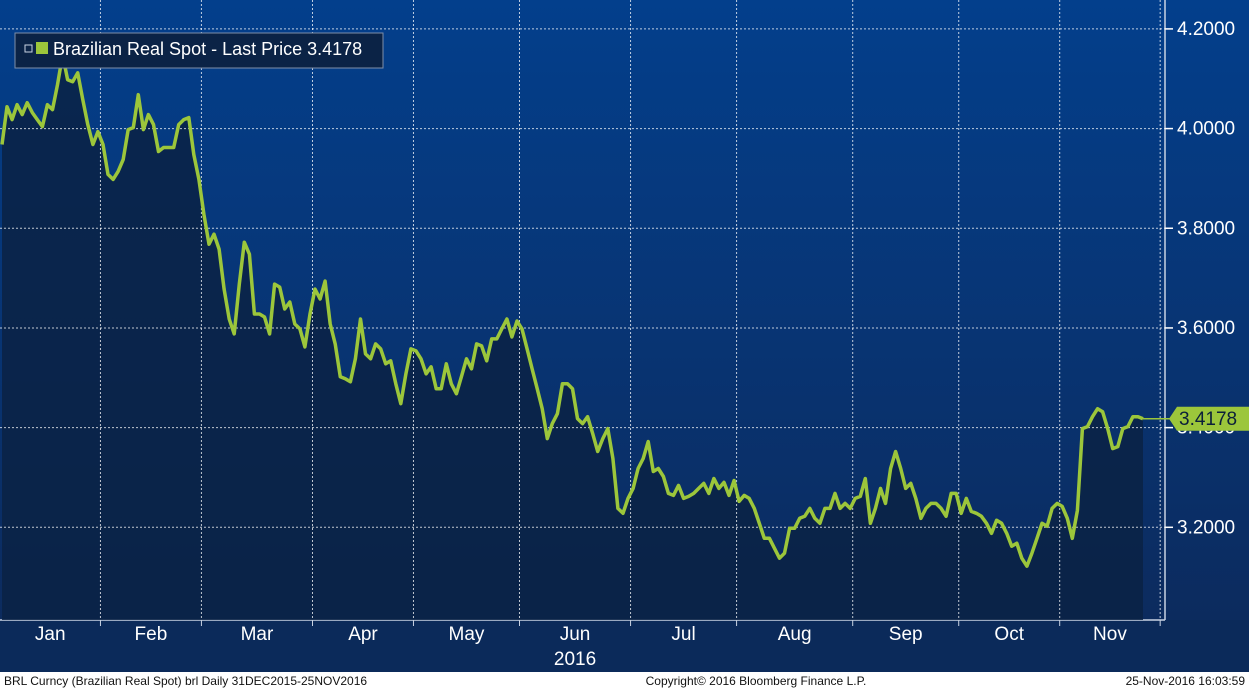 The image size is (1249, 690). What do you see at coordinates (1110, 634) in the screenshot?
I see `x-tick-label: Nov` at bounding box center [1110, 634].